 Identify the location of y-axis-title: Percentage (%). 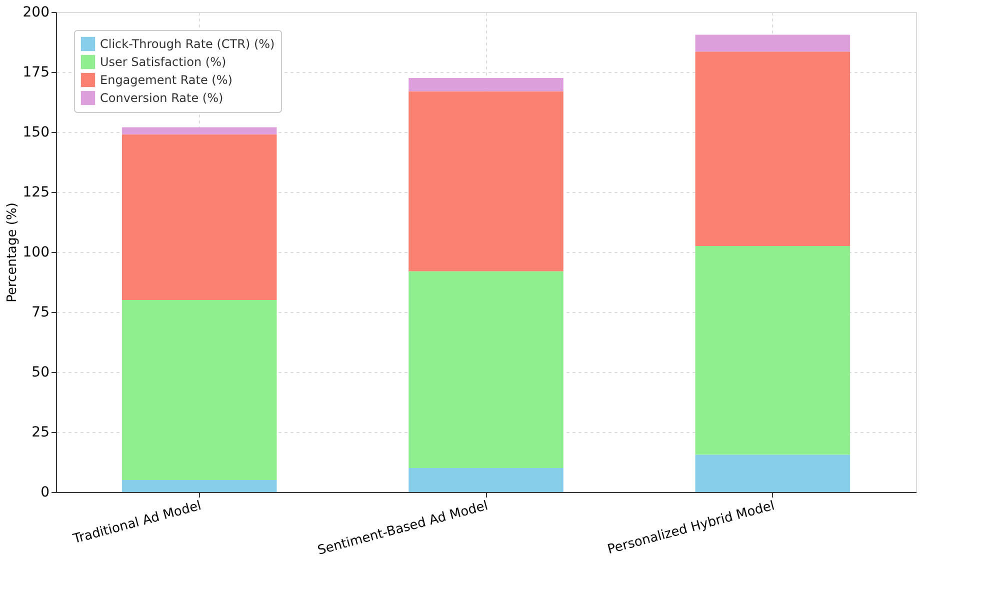
(12, 252).